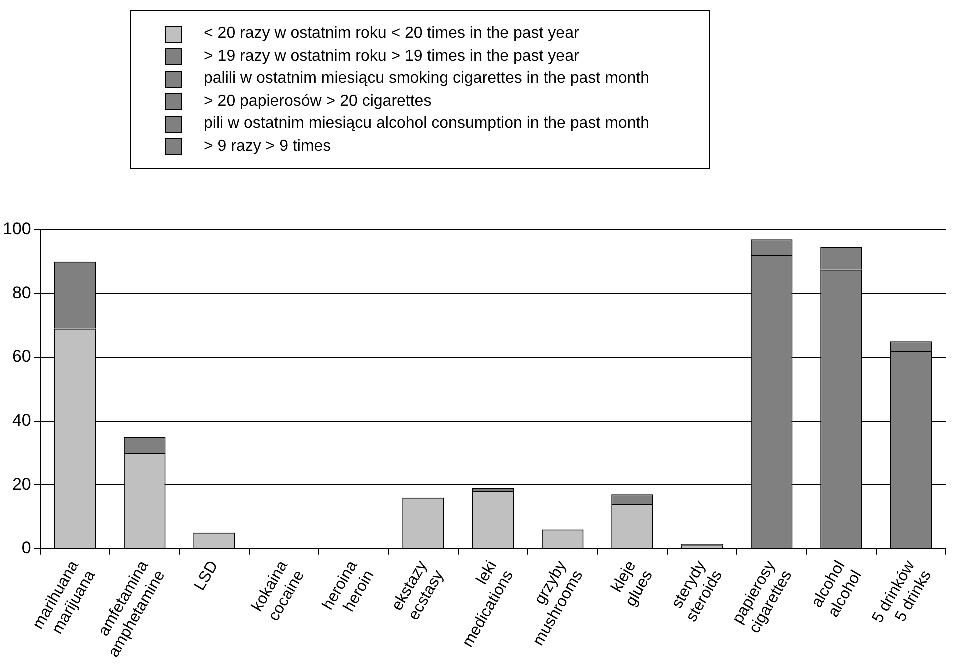 This screenshot has height=664, width=956. What do you see at coordinates (22, 484) in the screenshot?
I see `y-tick-label: 20` at bounding box center [22, 484].